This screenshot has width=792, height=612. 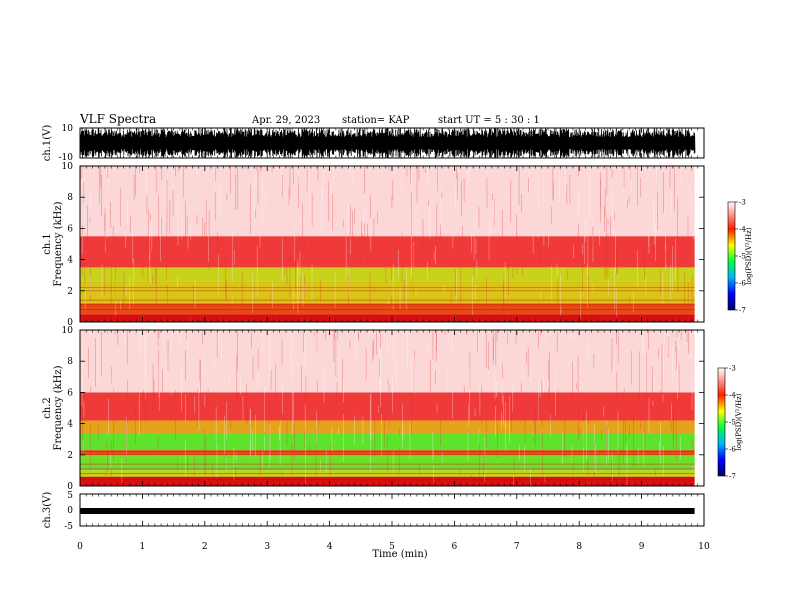 I want to click on ch2-colorbar-ticks: -3 -4 -5 -6 -7, so click(x=730, y=423).